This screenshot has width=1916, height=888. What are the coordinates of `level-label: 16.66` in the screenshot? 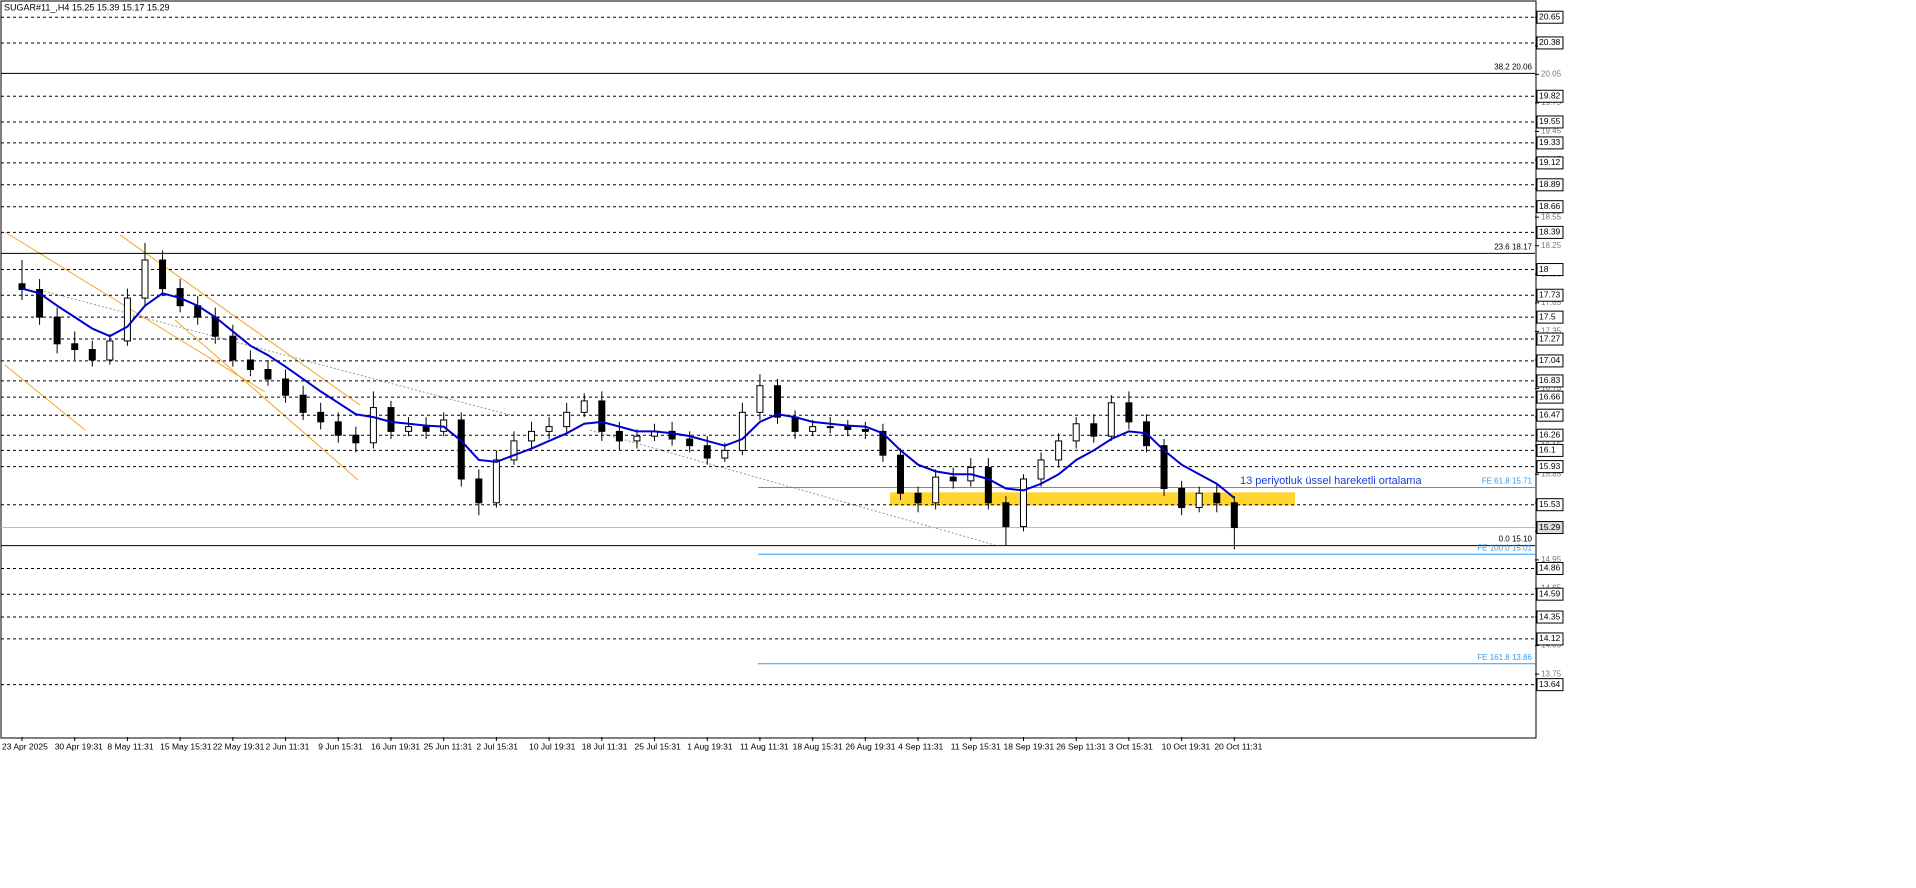 It's located at (1550, 396).